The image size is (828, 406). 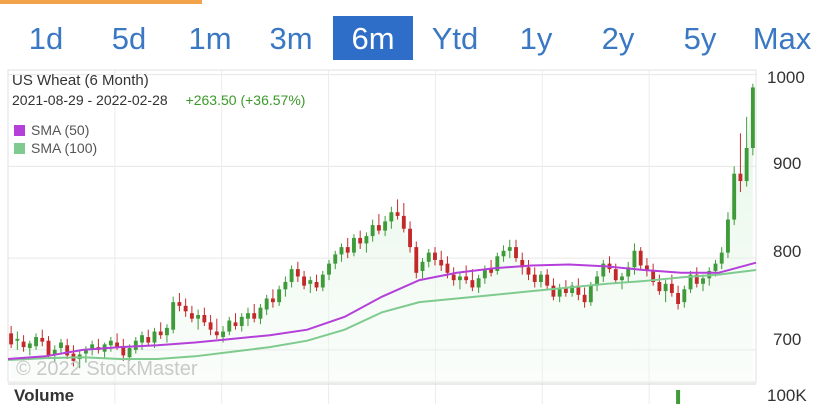 What do you see at coordinates (678, 397) in the screenshot?
I see `volume-bar` at bounding box center [678, 397].